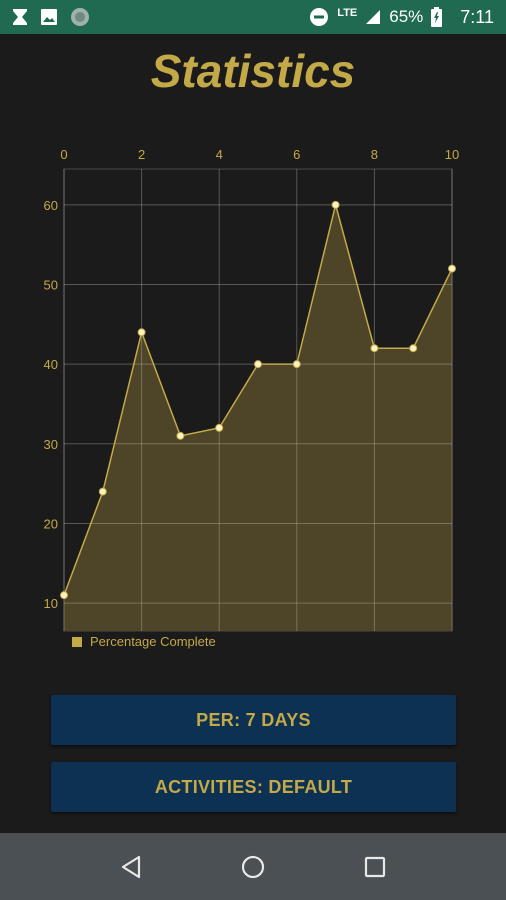 The height and width of the screenshot is (900, 506). Describe the element at coordinates (63, 154) in the screenshot. I see `x-tick-label: 0` at that location.